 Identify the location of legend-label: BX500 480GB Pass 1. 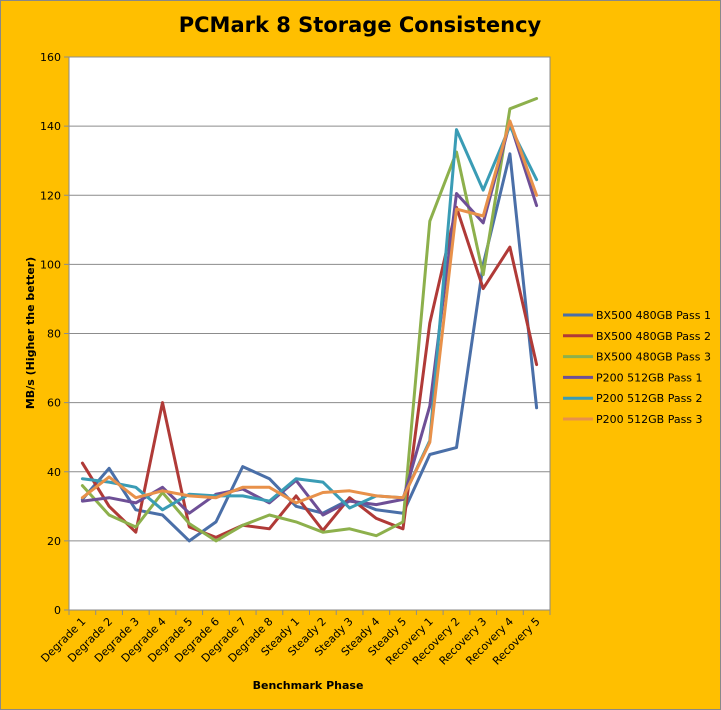
(653, 315).